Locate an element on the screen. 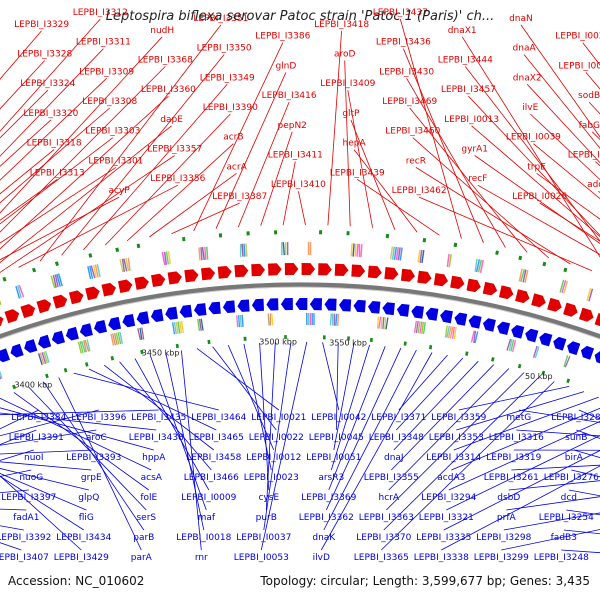  gene-label: LEPBI_I3457 is located at coordinates (468, 90).